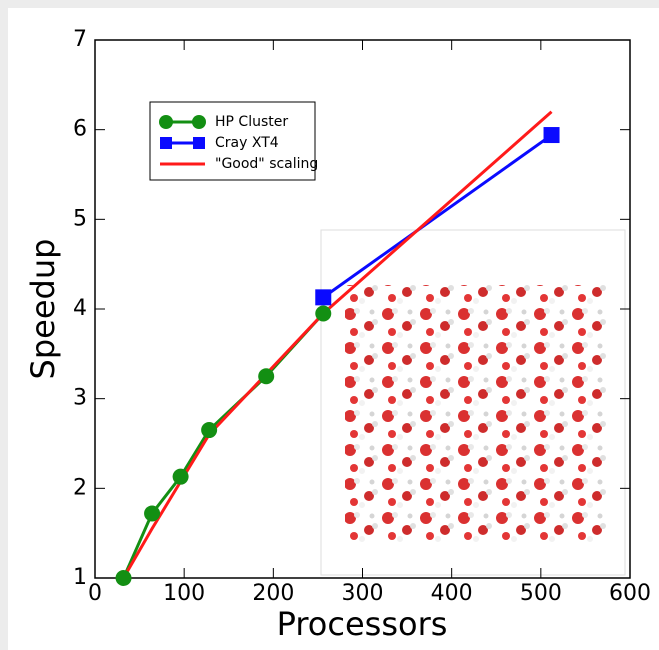 This screenshot has height=650, width=659. What do you see at coordinates (80, 398) in the screenshot?
I see `y-tick-label: 3` at bounding box center [80, 398].